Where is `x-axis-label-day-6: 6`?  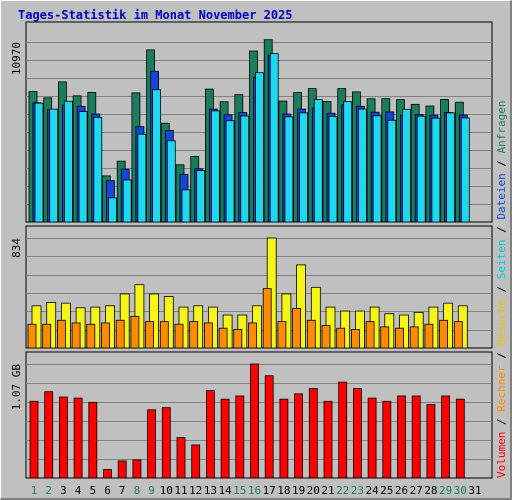
x-axis-label-day-6: 6 is located at coordinates (107, 490).